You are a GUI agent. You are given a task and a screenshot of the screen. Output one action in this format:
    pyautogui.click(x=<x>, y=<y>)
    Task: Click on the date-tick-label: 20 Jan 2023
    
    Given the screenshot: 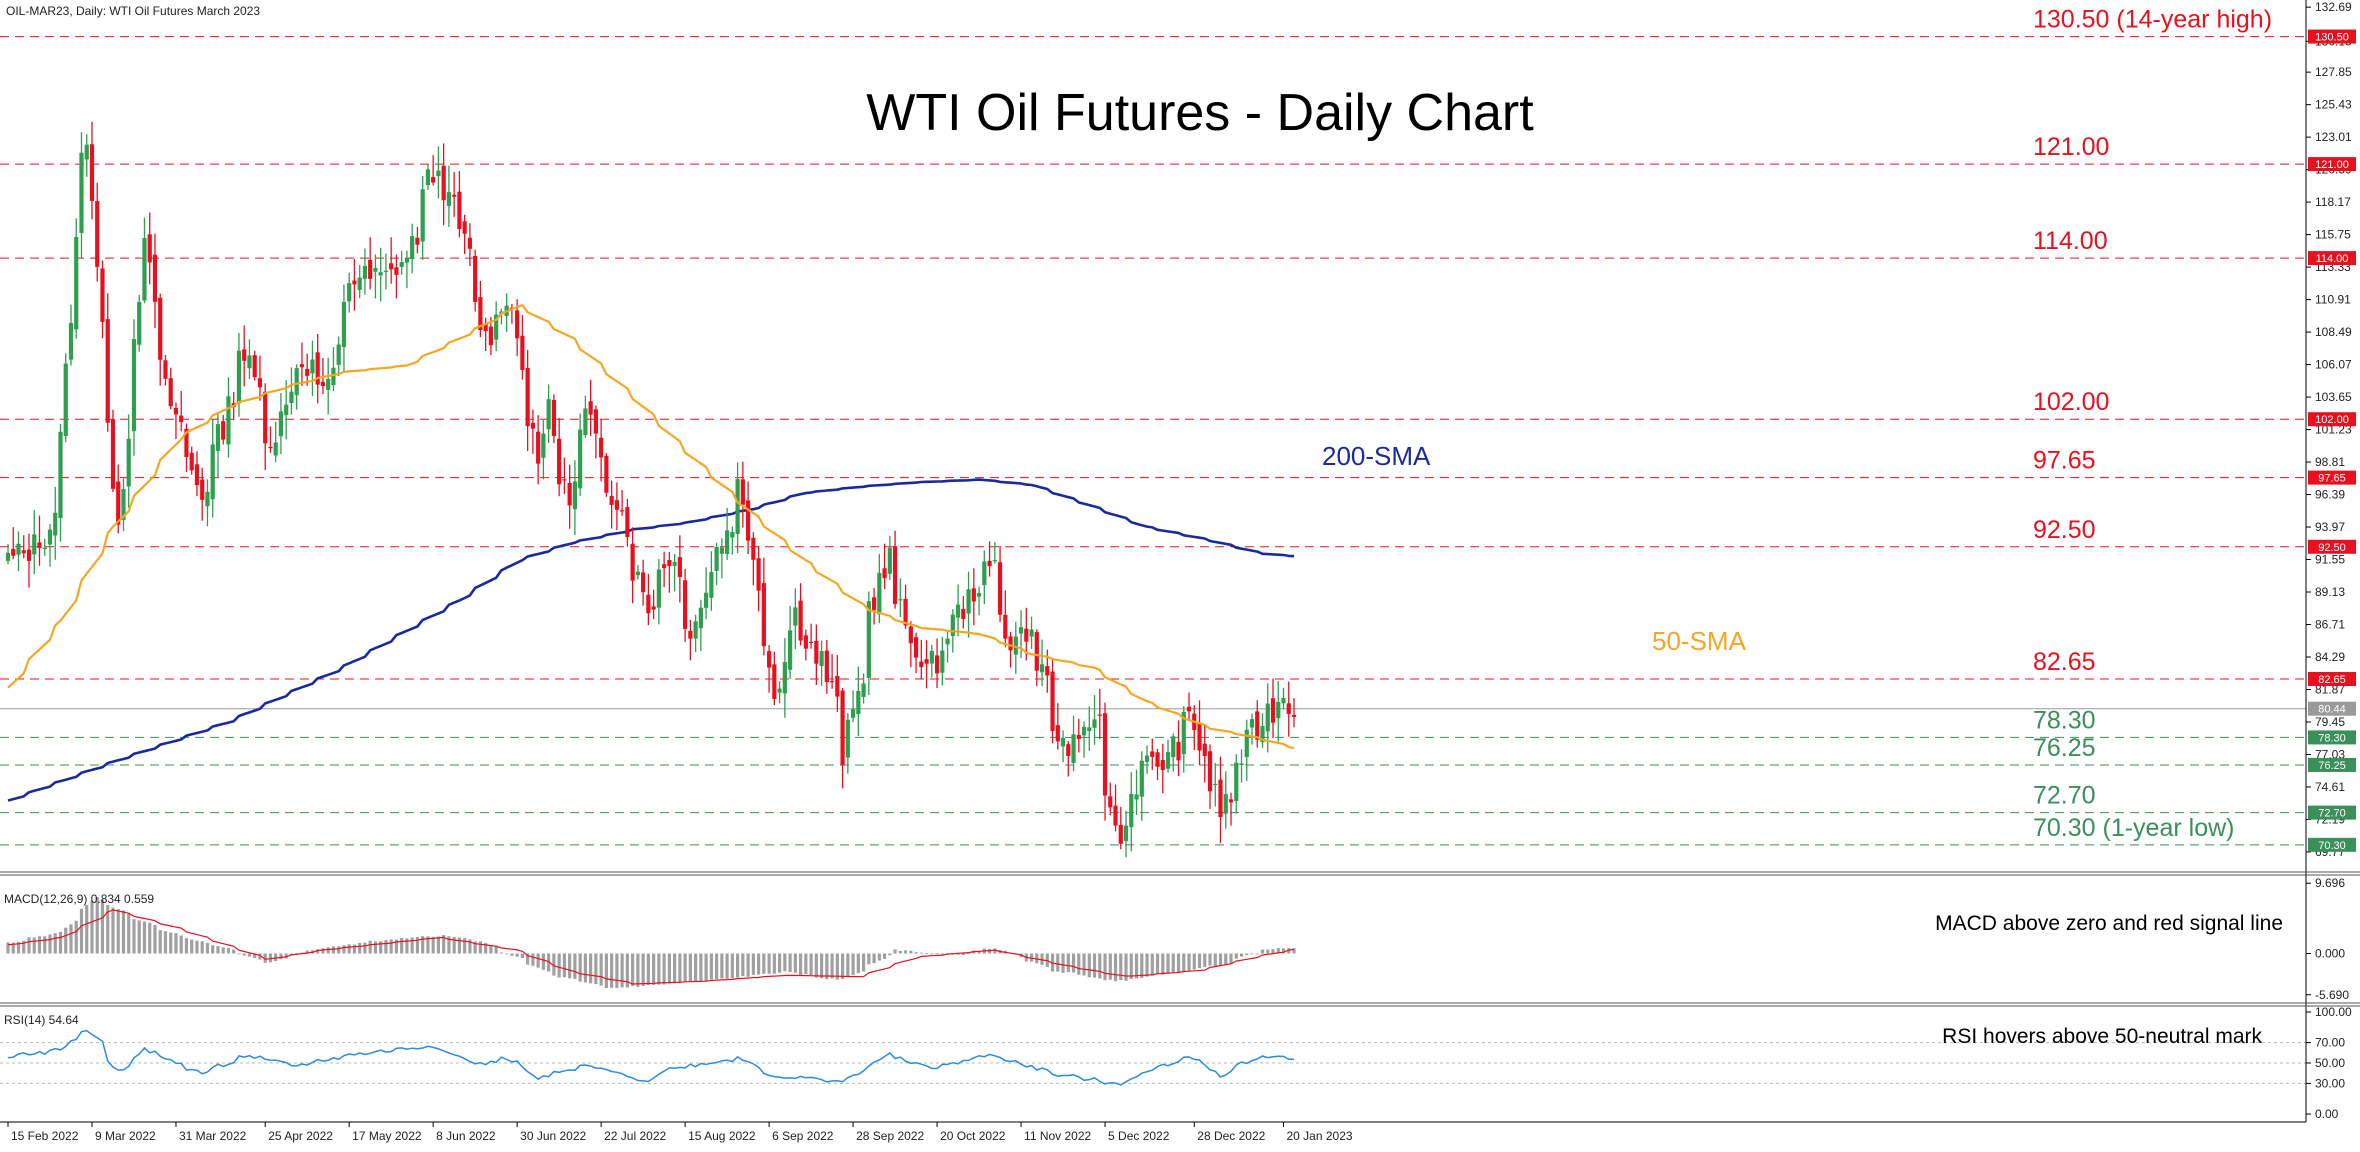 What is the action you would take?
    pyautogui.click(x=1320, y=1136)
    